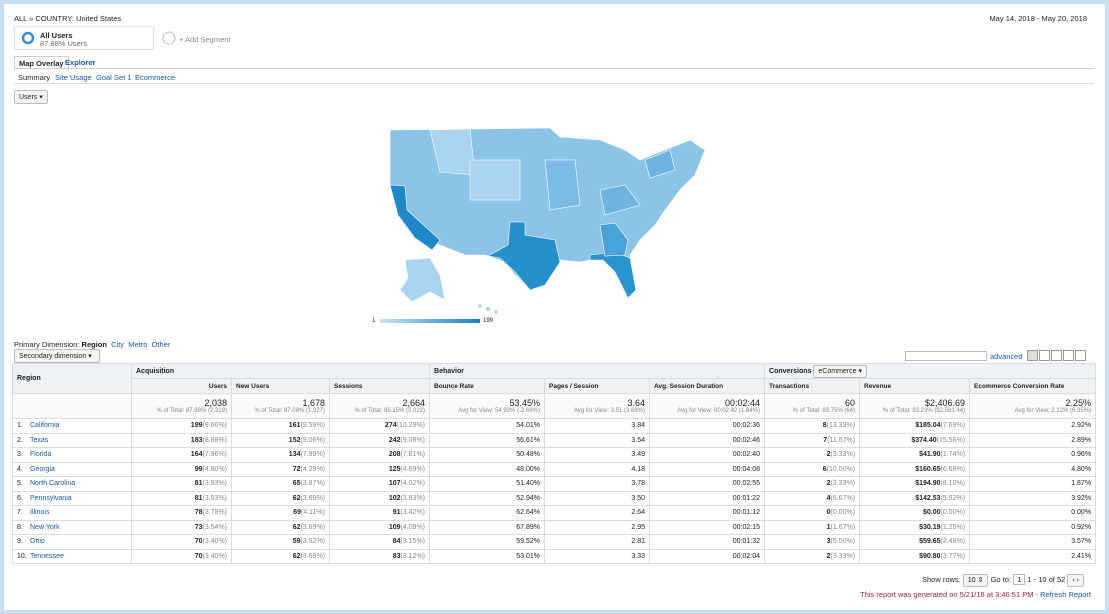 The height and width of the screenshot is (614, 1109). I want to click on metric-percent: (1.74%), so click(953, 455).